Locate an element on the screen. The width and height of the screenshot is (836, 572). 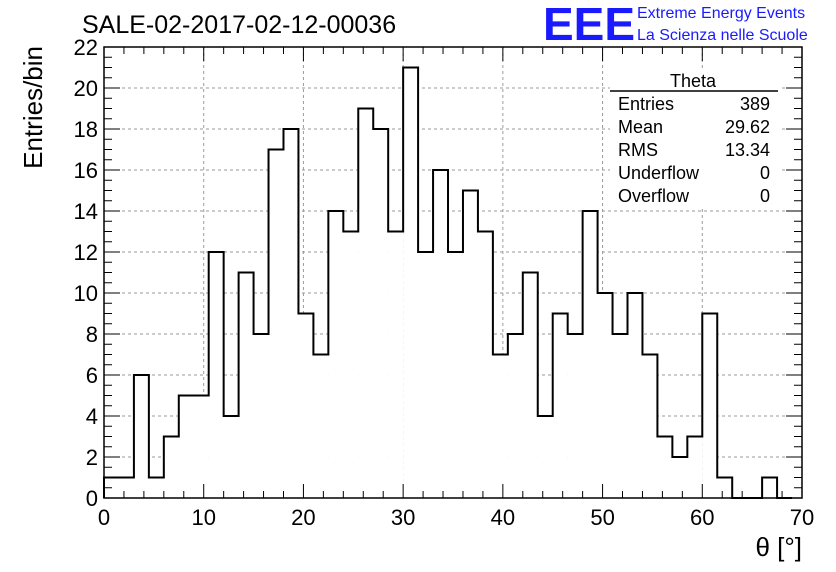
y-tick-label: 18 is located at coordinates (86, 129).